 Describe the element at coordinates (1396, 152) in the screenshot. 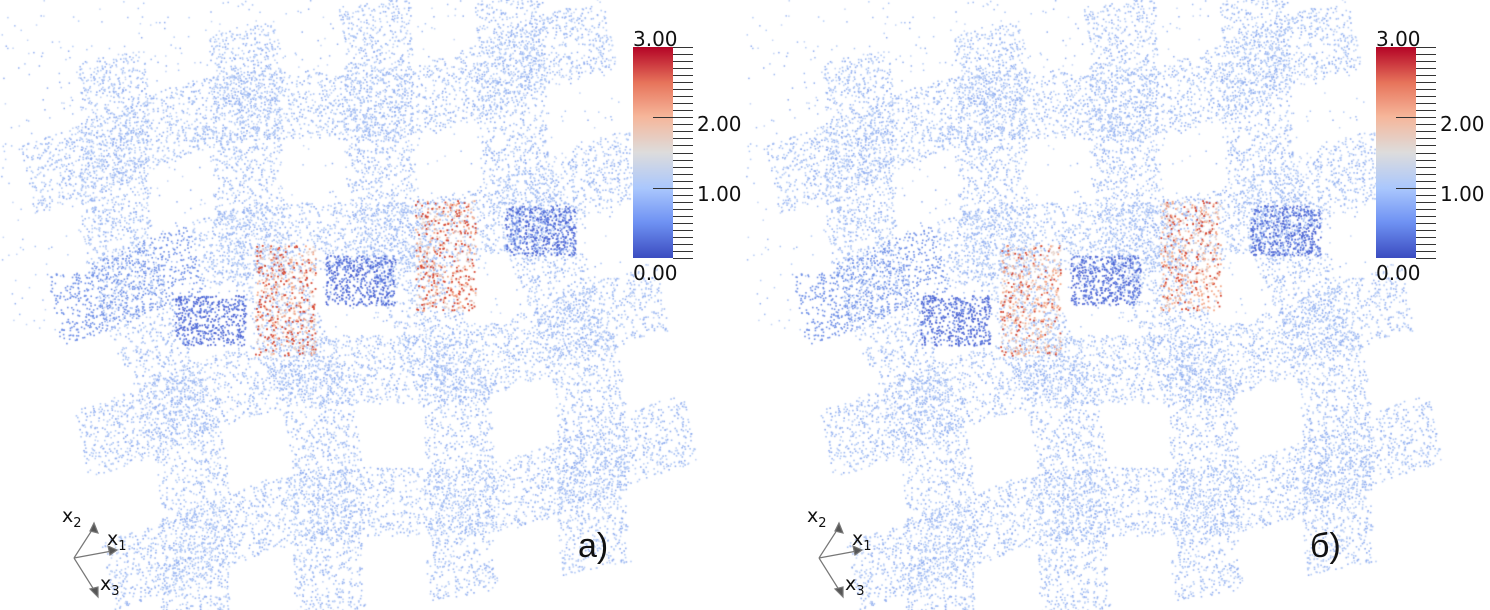

I see `colorbar-b` at that location.